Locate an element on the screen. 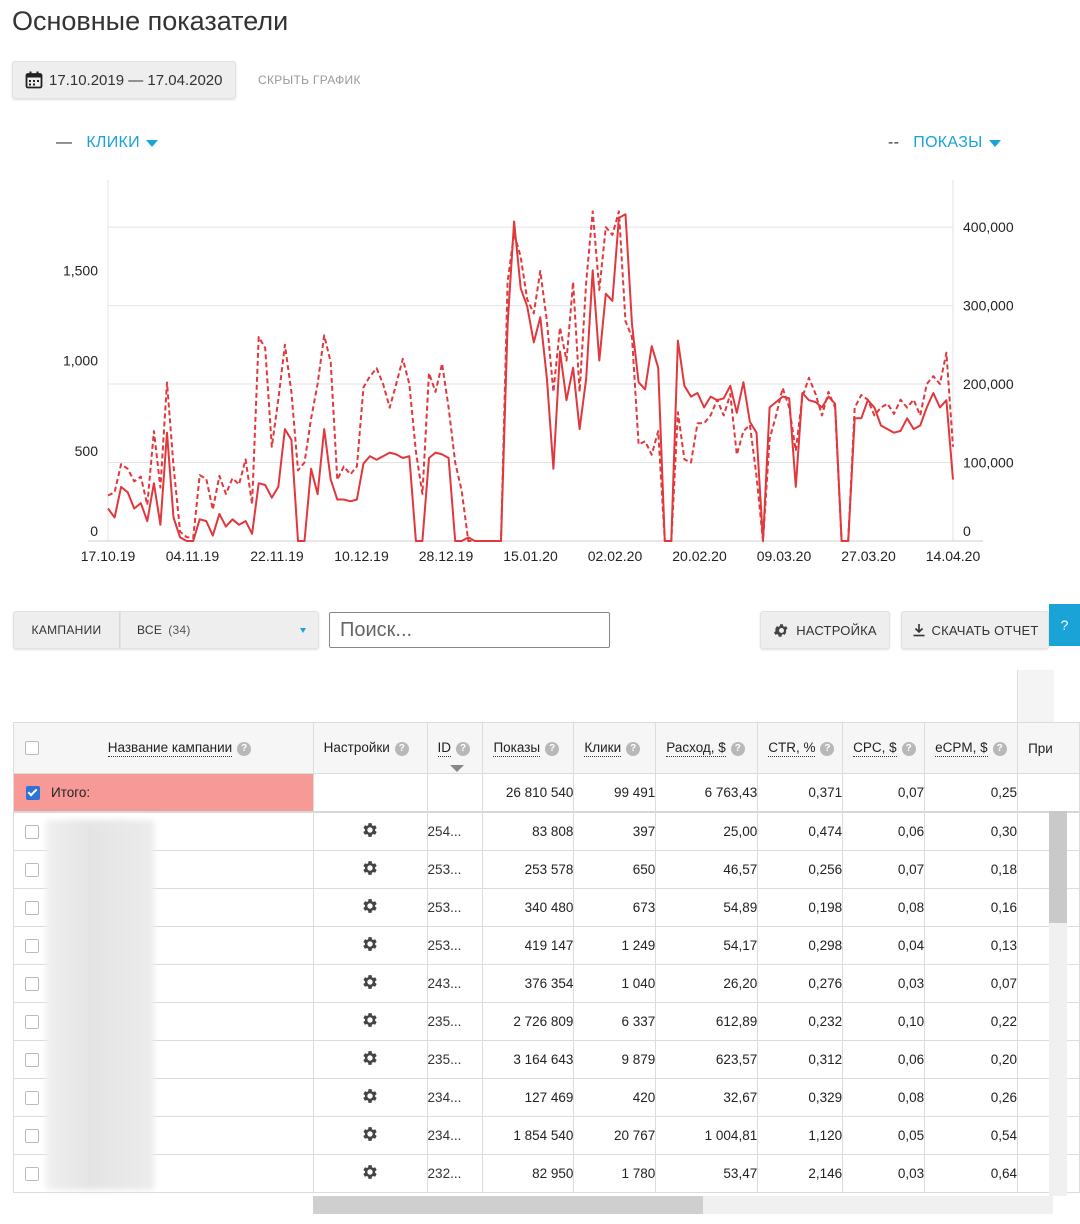  row-clicks: 1 780 is located at coordinates (615, 1173).